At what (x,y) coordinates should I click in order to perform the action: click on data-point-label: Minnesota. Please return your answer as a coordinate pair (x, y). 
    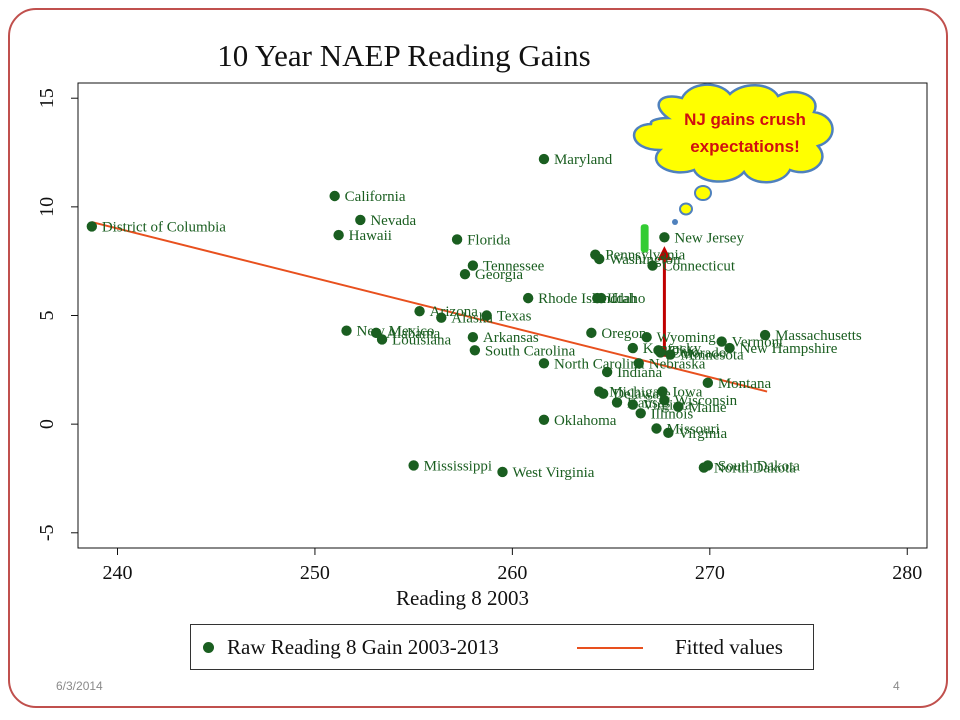
    Looking at the image, I should click on (712, 356).